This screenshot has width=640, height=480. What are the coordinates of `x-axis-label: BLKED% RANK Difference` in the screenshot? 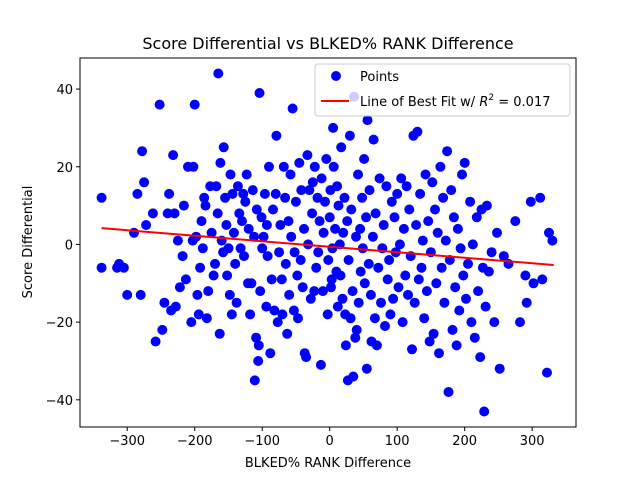 It's located at (328, 463).